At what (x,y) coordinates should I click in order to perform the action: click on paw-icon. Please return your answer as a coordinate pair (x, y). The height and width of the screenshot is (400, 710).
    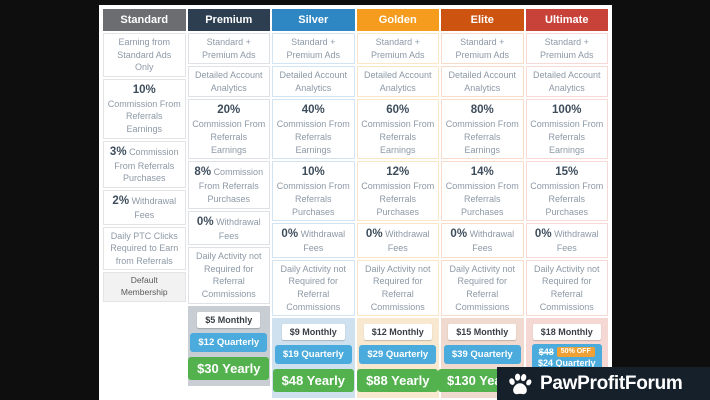
    Looking at the image, I should click on (520, 384).